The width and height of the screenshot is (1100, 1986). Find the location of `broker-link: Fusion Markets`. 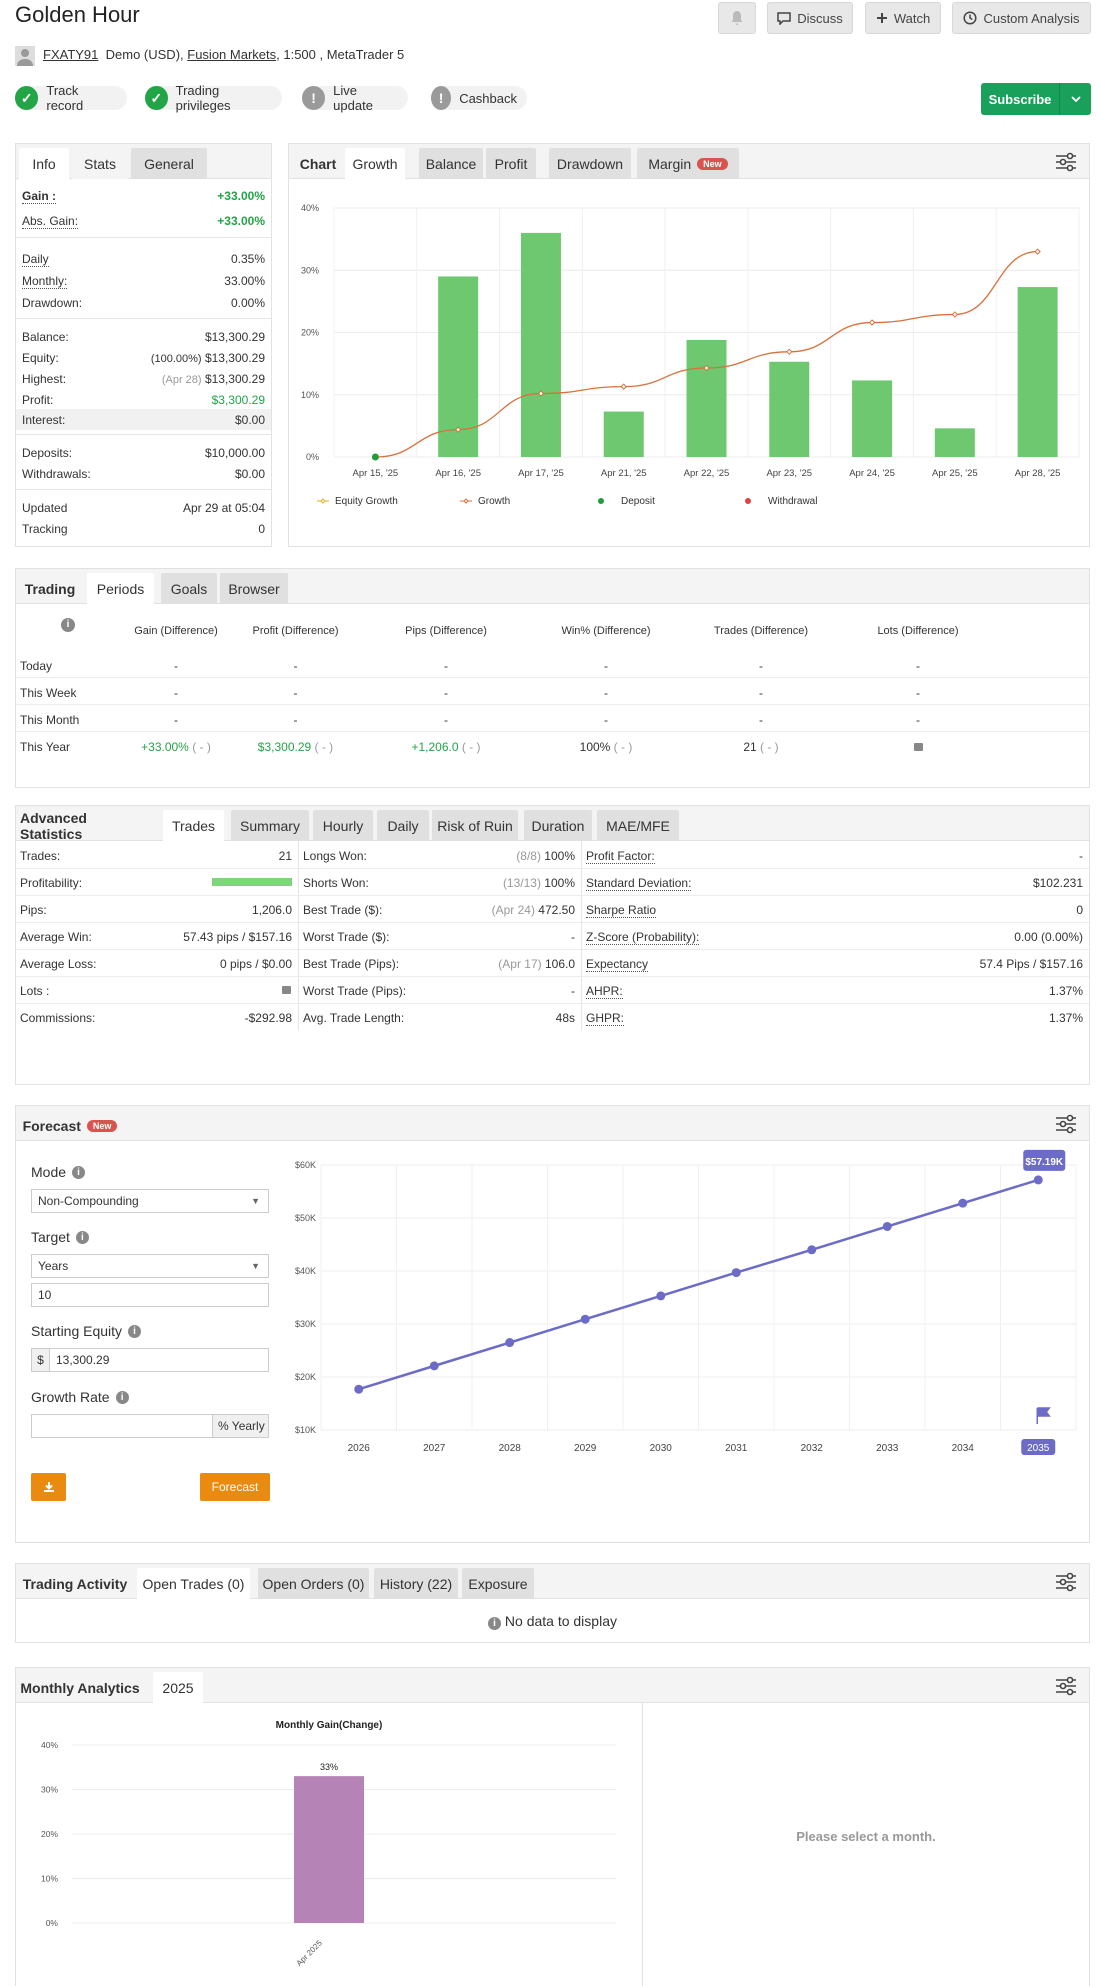

broker-link: Fusion Markets is located at coordinates (232, 54).